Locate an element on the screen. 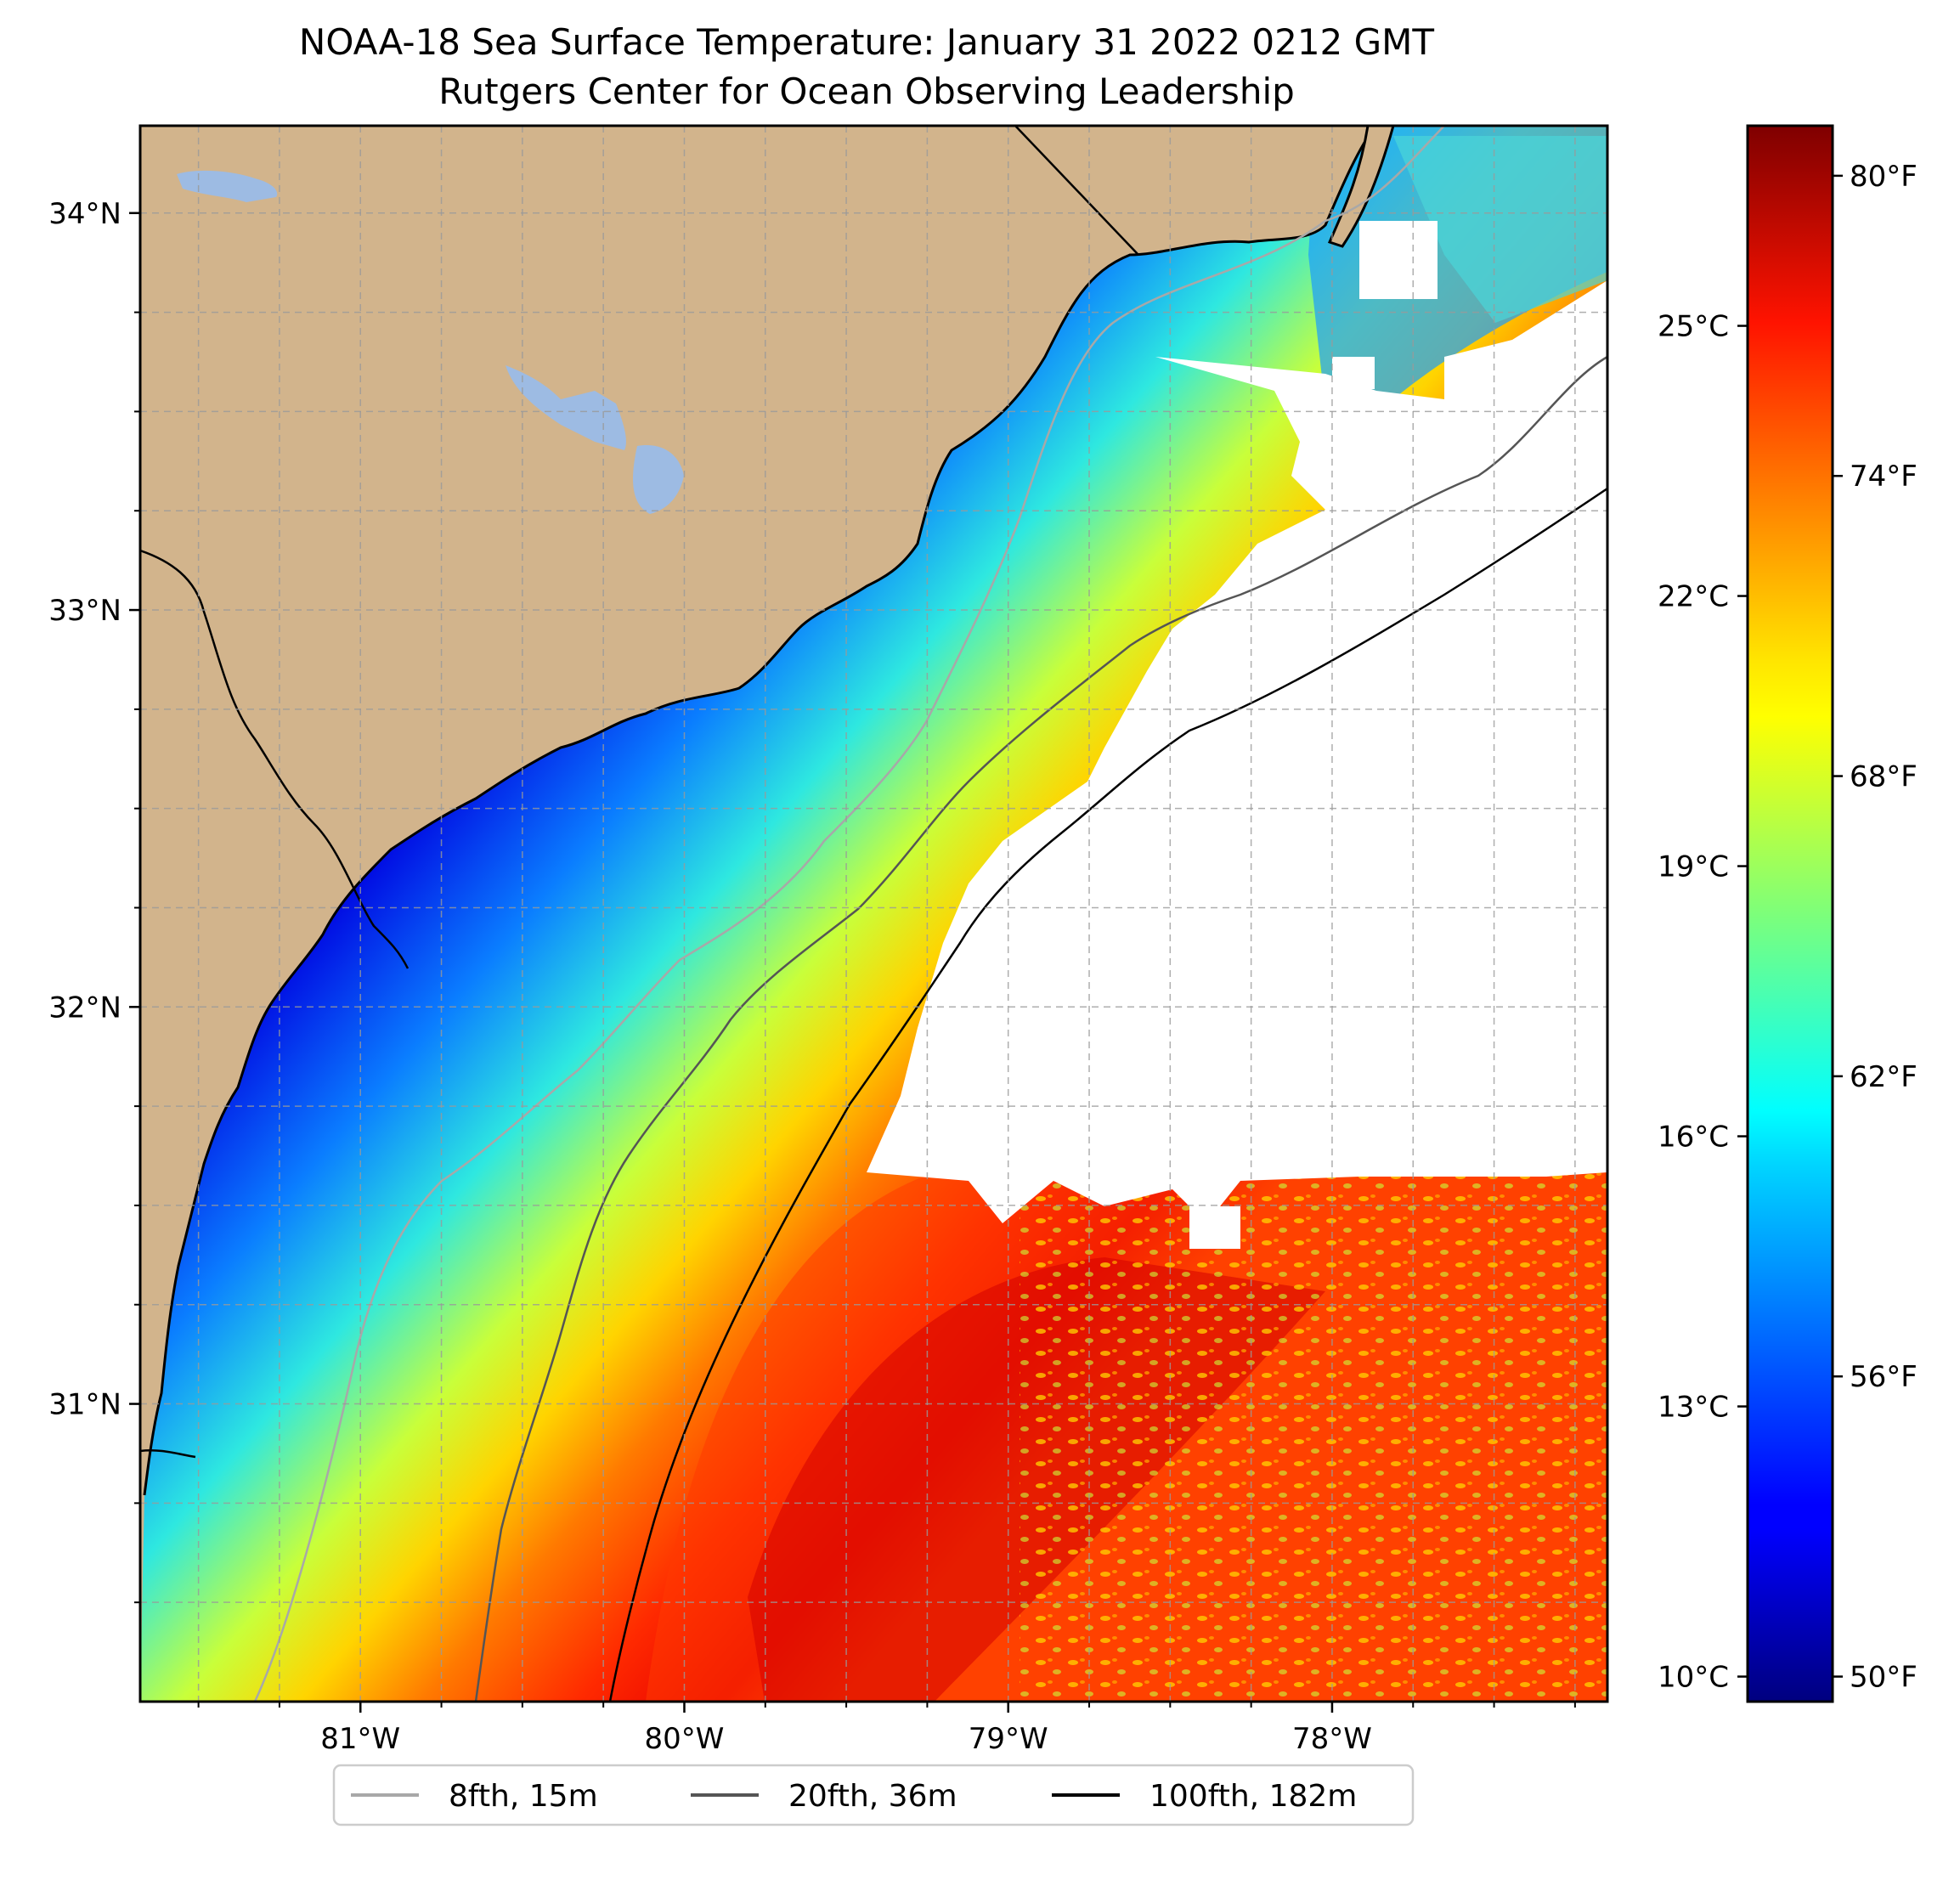 The height and width of the screenshot is (1880, 1960). lake-mattamuskeet is located at coordinates (228, 186).